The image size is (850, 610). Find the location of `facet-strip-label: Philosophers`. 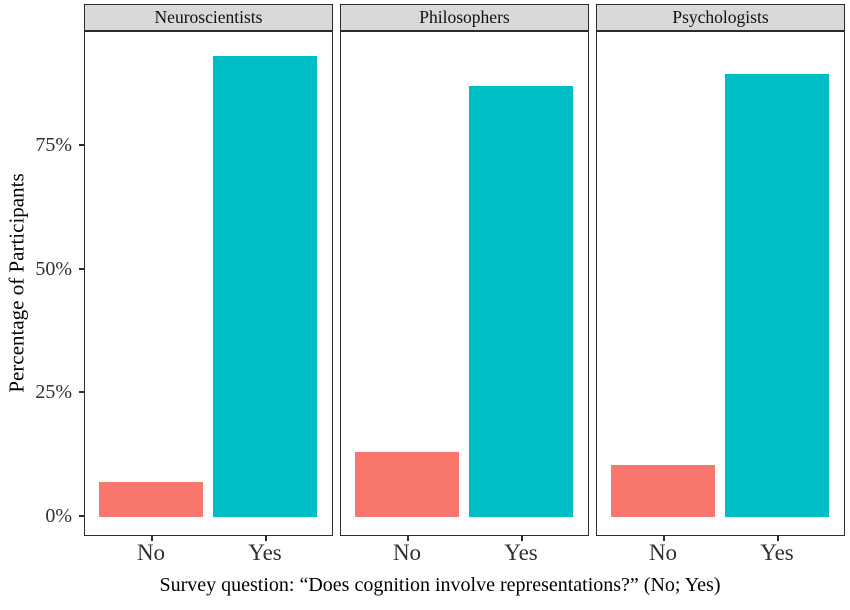

facet-strip-label: Philosophers is located at coordinates (464, 17).